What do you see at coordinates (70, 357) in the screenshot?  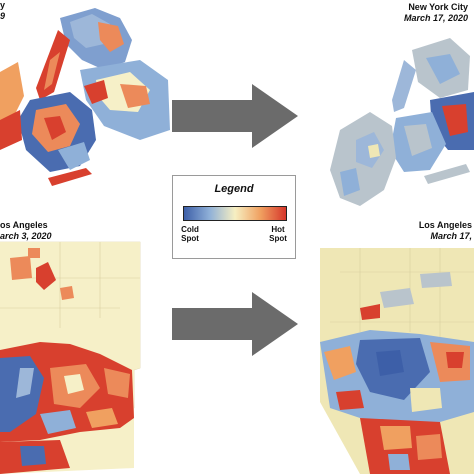 I see `map-la-before-shape` at bounding box center [70, 357].